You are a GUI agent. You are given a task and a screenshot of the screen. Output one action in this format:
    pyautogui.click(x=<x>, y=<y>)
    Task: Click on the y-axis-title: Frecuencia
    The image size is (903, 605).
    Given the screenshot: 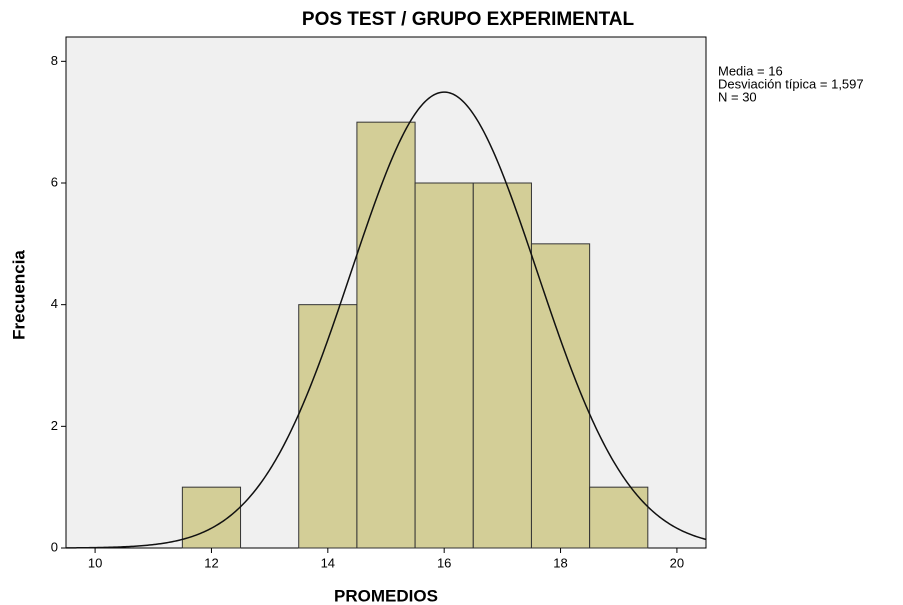 What is the action you would take?
    pyautogui.click(x=18, y=295)
    